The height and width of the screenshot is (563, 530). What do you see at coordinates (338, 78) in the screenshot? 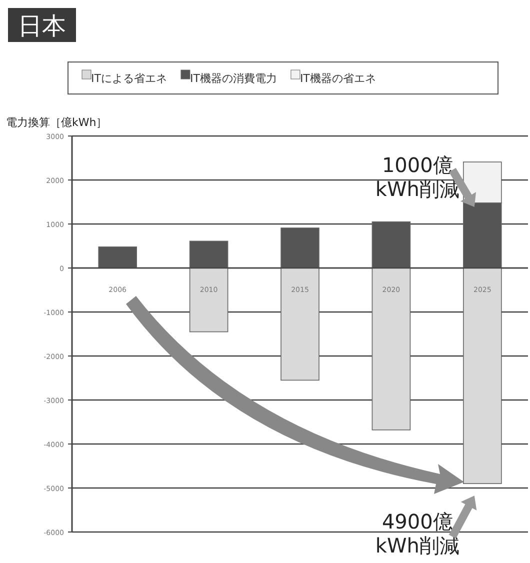
I see `legend-label: IT機器の省エネ` at bounding box center [338, 78].